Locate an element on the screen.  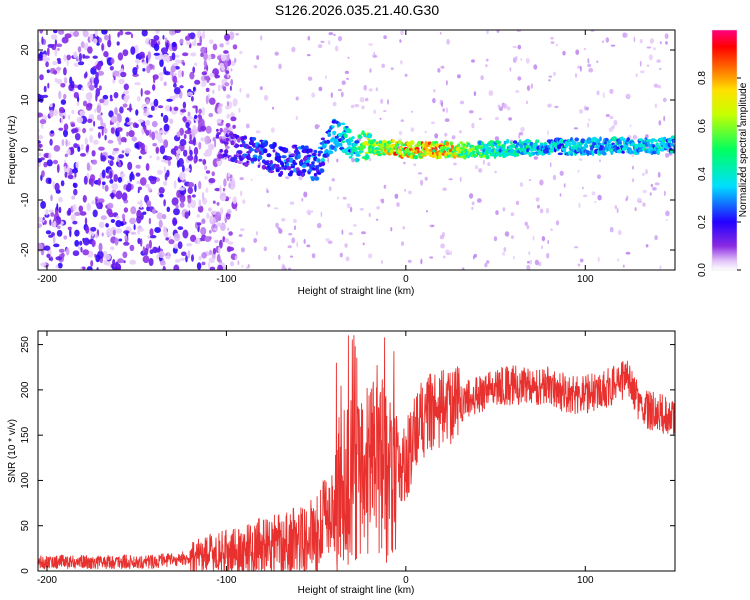
figure-title: S126.2026.035.21.40.G30 is located at coordinates (357, 10).